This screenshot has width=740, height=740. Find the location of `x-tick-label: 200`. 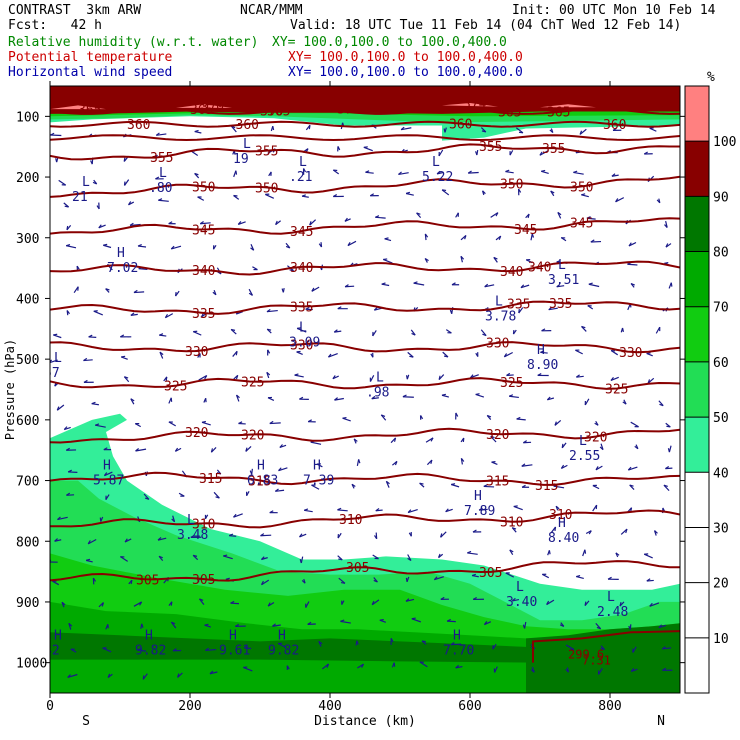

x-tick-label: 200 is located at coordinates (189, 706).